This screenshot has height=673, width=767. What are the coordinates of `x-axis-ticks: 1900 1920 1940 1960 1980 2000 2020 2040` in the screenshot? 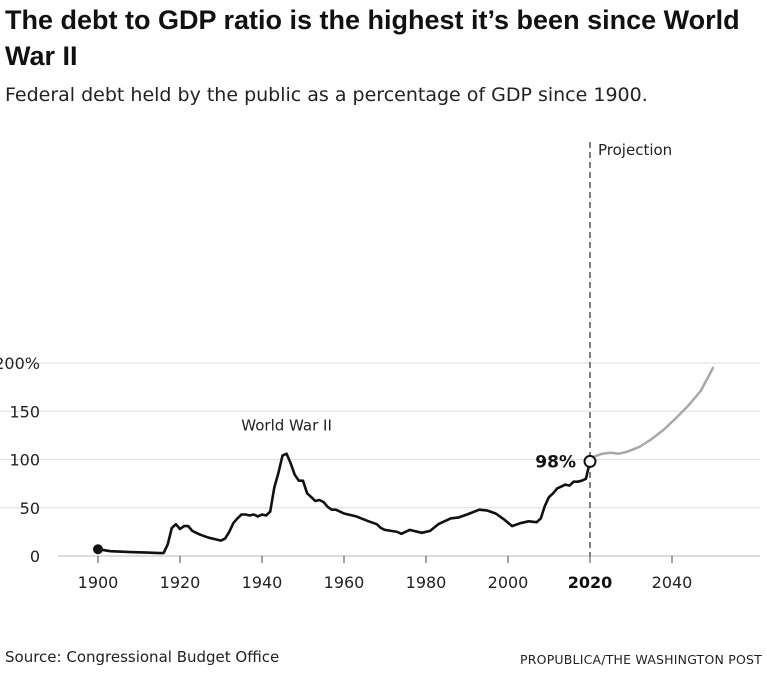 It's located at (385, 574).